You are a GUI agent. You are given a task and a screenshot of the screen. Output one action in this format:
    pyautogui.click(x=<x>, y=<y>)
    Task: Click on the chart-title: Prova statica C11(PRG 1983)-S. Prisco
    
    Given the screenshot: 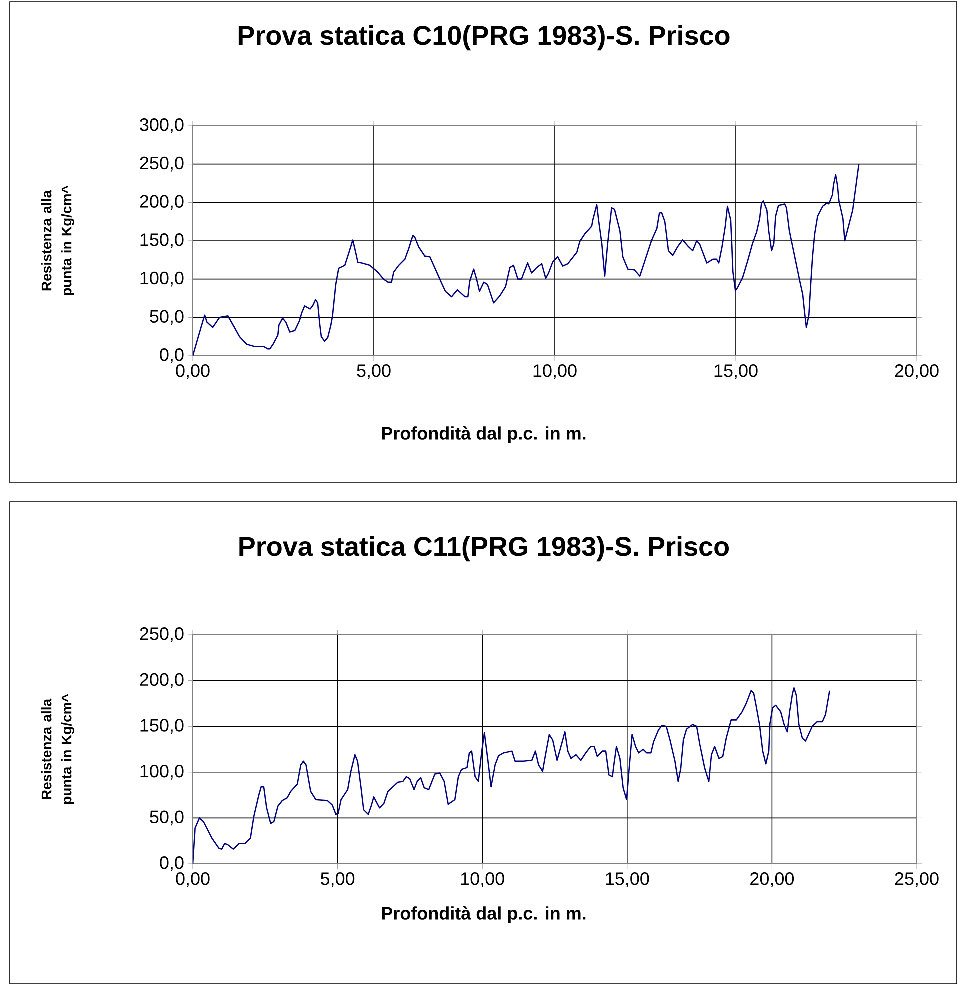 What is the action you would take?
    pyautogui.click(x=485, y=549)
    